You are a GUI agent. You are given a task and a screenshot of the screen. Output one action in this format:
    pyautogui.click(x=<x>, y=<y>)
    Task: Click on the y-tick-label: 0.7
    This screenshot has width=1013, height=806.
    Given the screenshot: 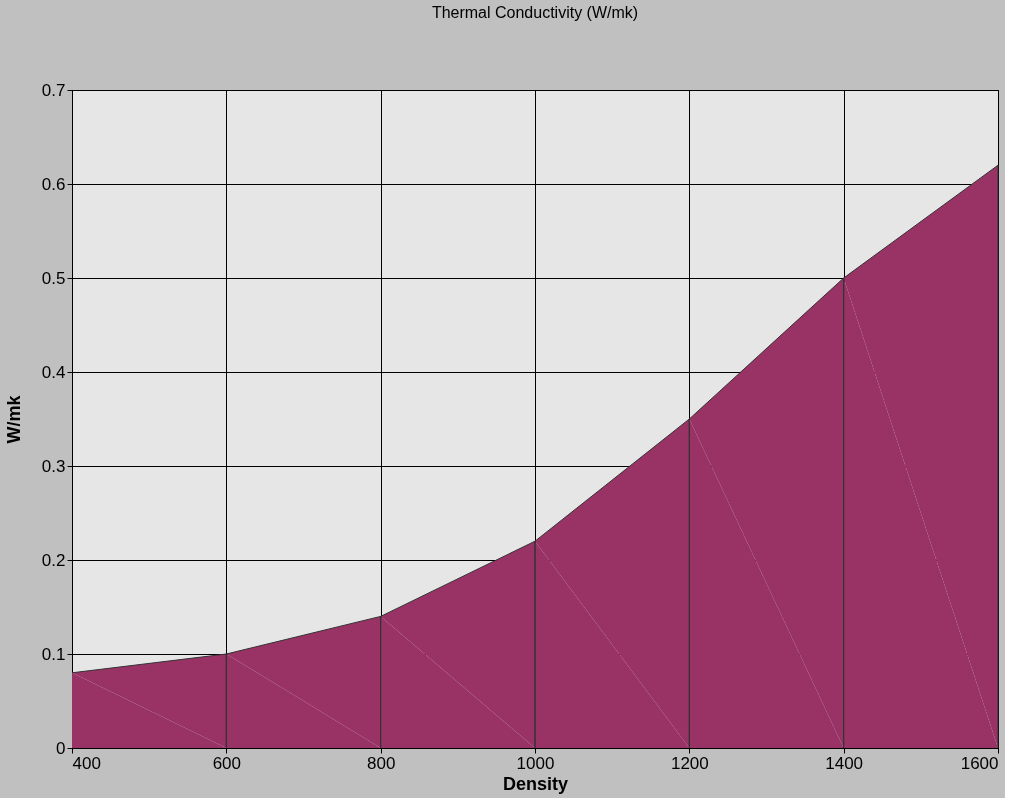 What is the action you would take?
    pyautogui.click(x=53, y=90)
    